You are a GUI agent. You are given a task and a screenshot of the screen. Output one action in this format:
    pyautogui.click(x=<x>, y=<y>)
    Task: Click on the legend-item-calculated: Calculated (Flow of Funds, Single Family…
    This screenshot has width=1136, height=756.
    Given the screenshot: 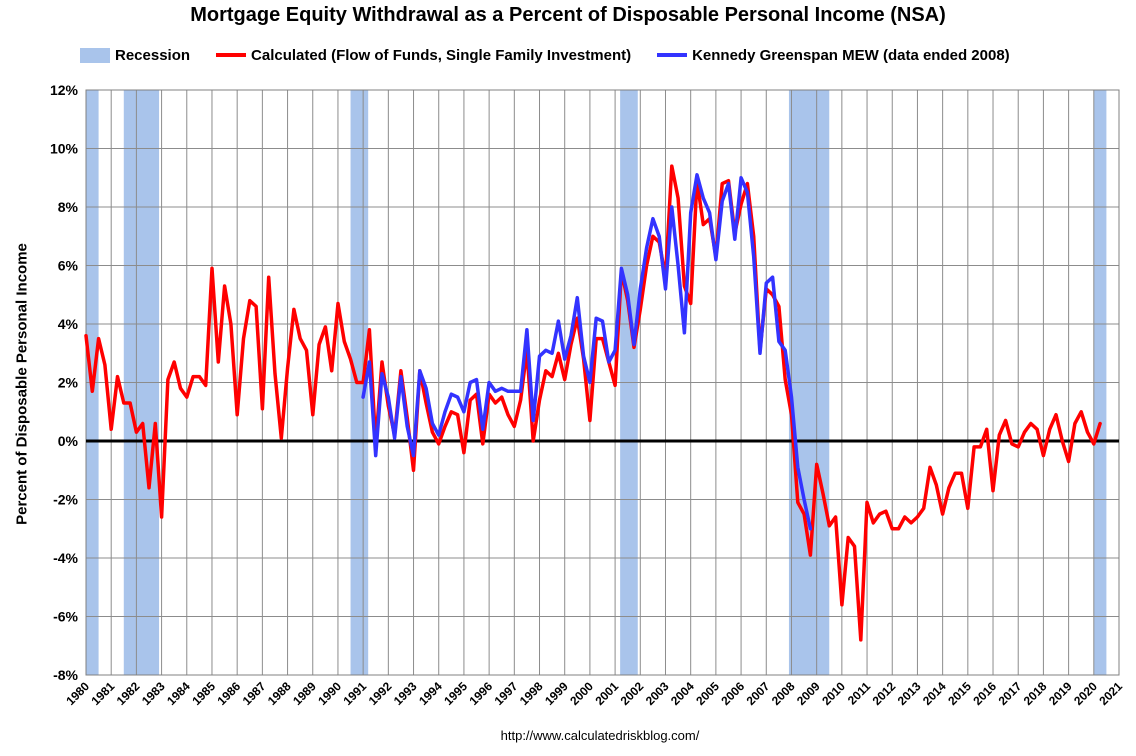 What is the action you would take?
    pyautogui.click(x=423, y=55)
    